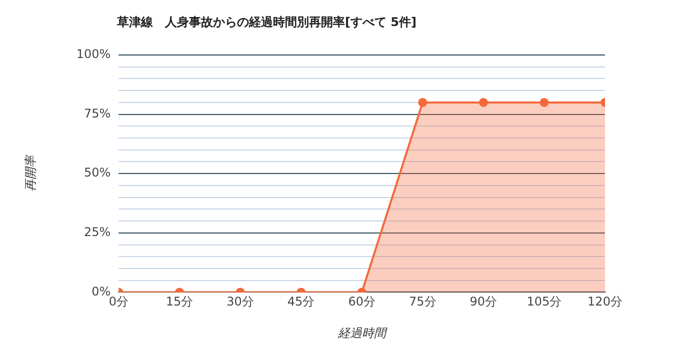  Describe the element at coordinates (484, 301) in the screenshot. I see `x-tick-label: 90分` at that location.